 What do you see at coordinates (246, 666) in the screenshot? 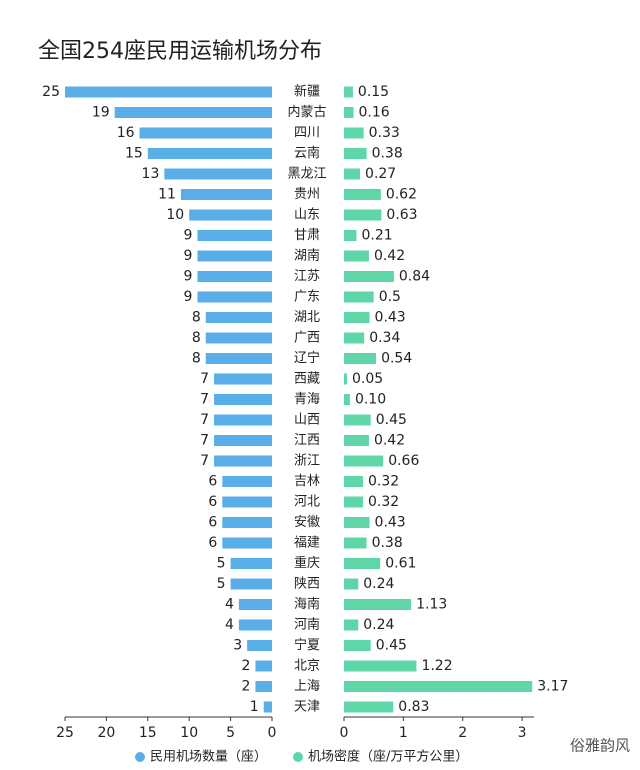
I see `data-label: 2` at bounding box center [246, 666].